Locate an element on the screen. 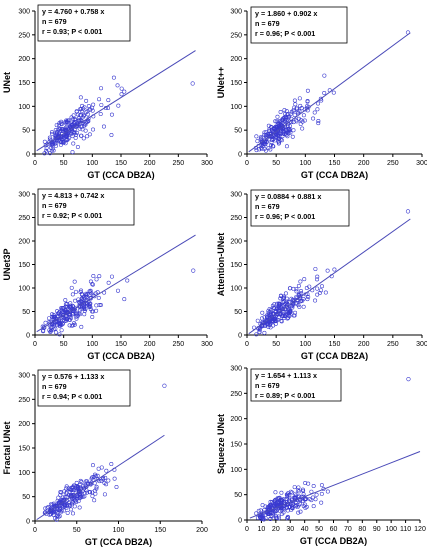 The height and width of the screenshot is (550, 427). y-axis-title: UNet++ is located at coordinates (221, 83).